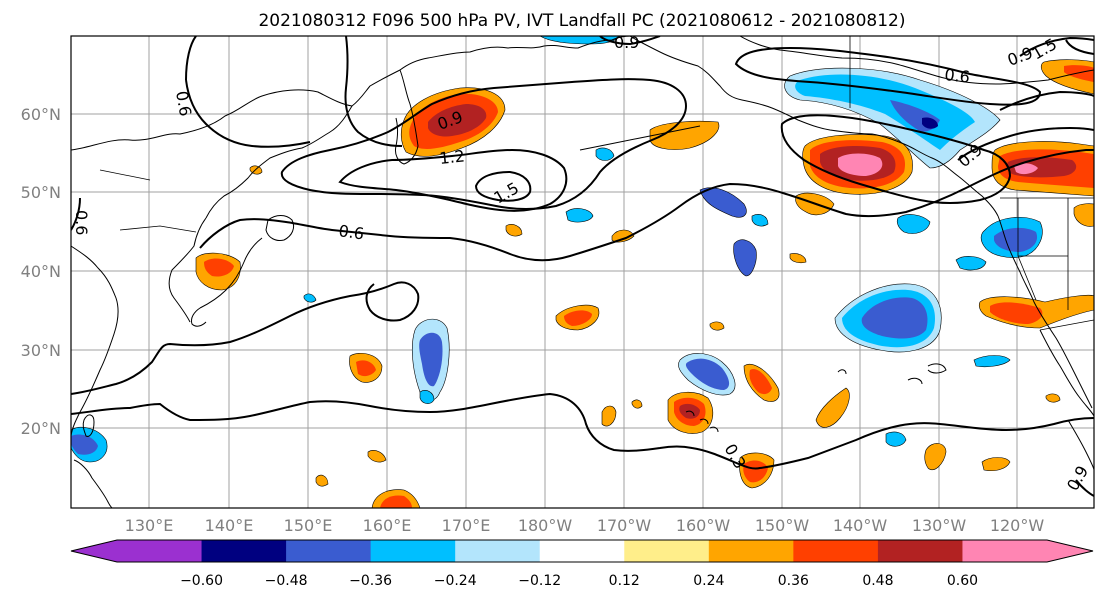  I want to click on contour-0-6-east, so click(888, 76).